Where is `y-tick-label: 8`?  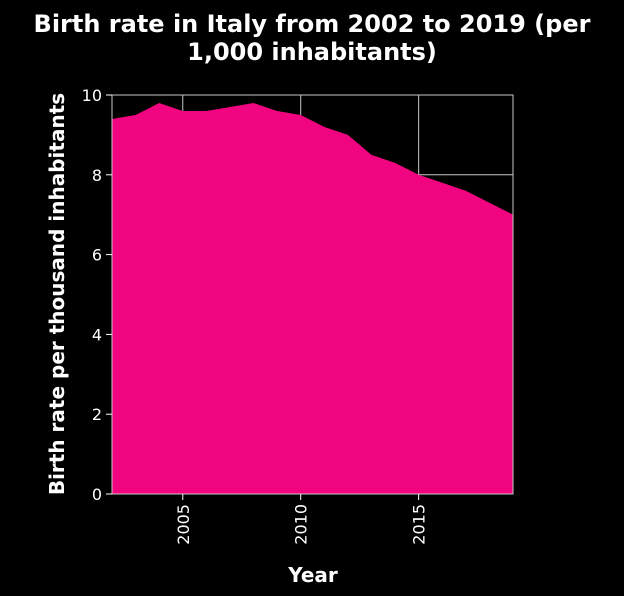
y-tick-label: 8 is located at coordinates (97, 175).